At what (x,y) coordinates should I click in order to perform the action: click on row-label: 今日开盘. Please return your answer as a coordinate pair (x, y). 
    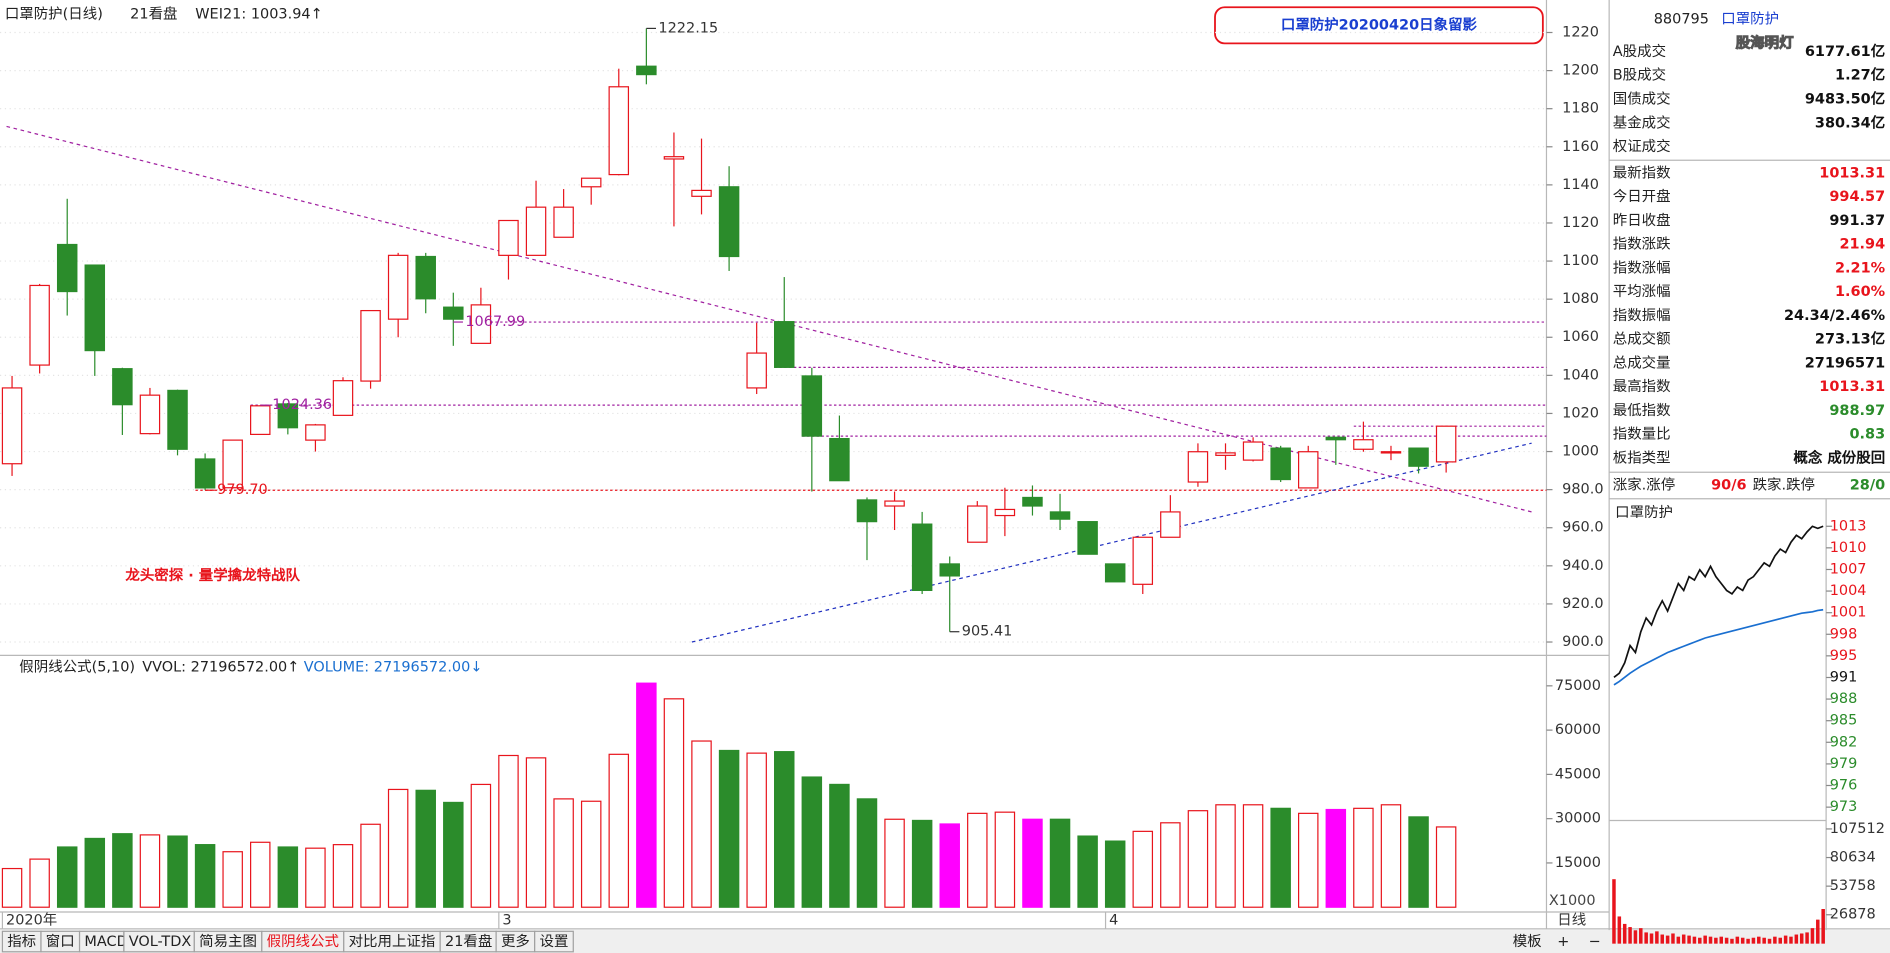
    Looking at the image, I should click on (1642, 196).